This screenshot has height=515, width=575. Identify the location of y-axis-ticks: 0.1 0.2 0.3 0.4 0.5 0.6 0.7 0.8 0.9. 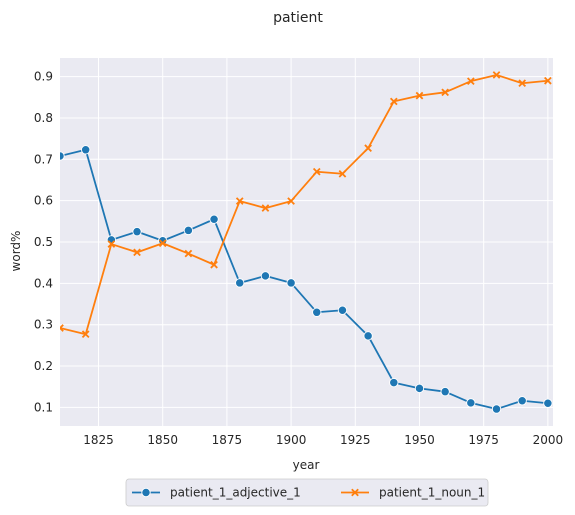
(43, 242).